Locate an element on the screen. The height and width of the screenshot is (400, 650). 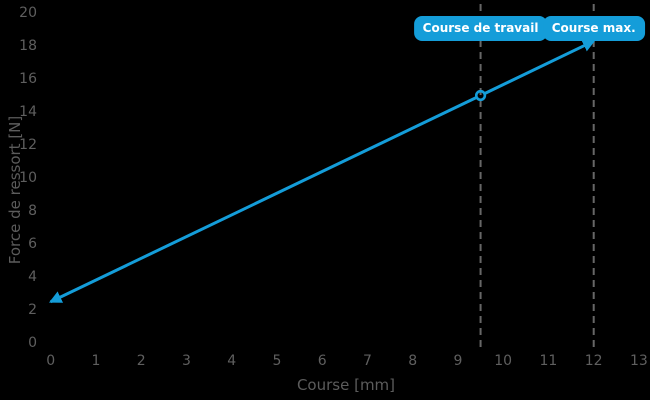
y-tick-label: 0 is located at coordinates (32, 343).